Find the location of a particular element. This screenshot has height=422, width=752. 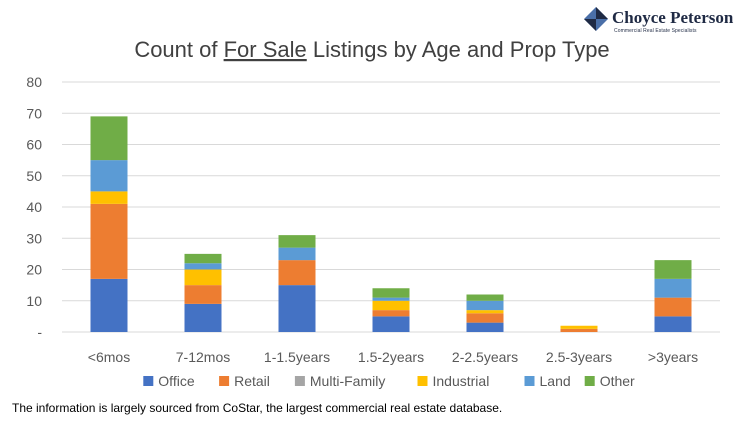

x-tick-label: <6mos is located at coordinates (109, 357).